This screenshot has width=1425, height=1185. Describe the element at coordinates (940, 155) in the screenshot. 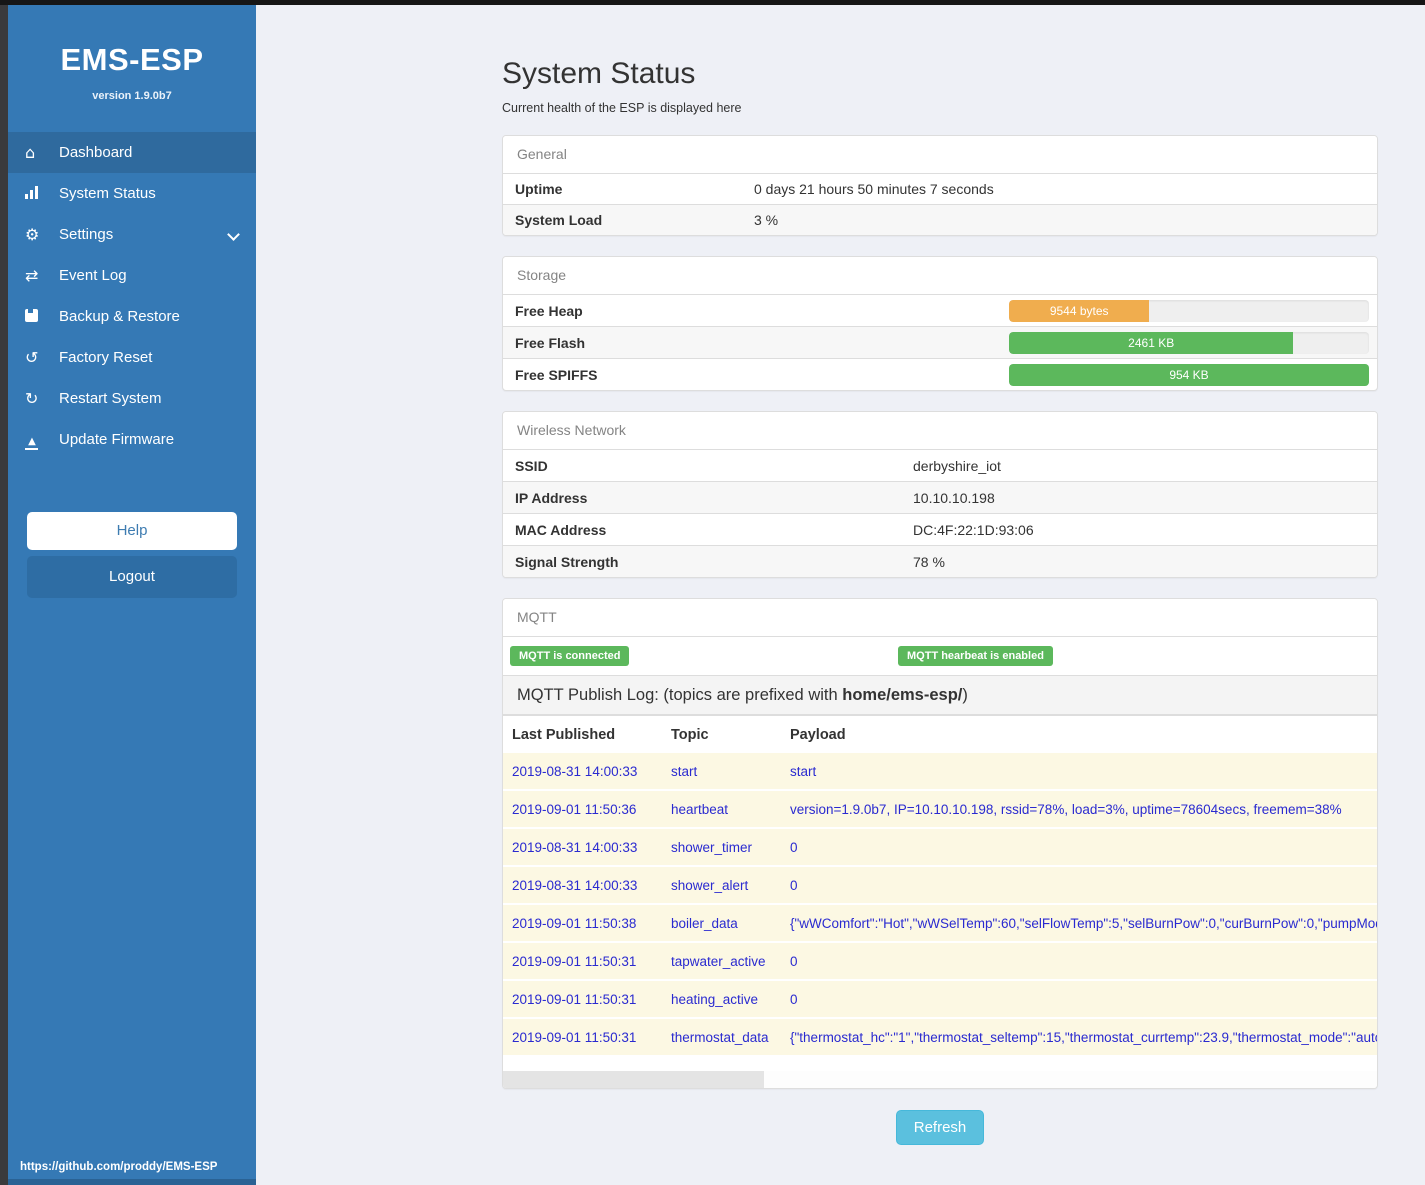

I see `general-panel-title: General` at that location.